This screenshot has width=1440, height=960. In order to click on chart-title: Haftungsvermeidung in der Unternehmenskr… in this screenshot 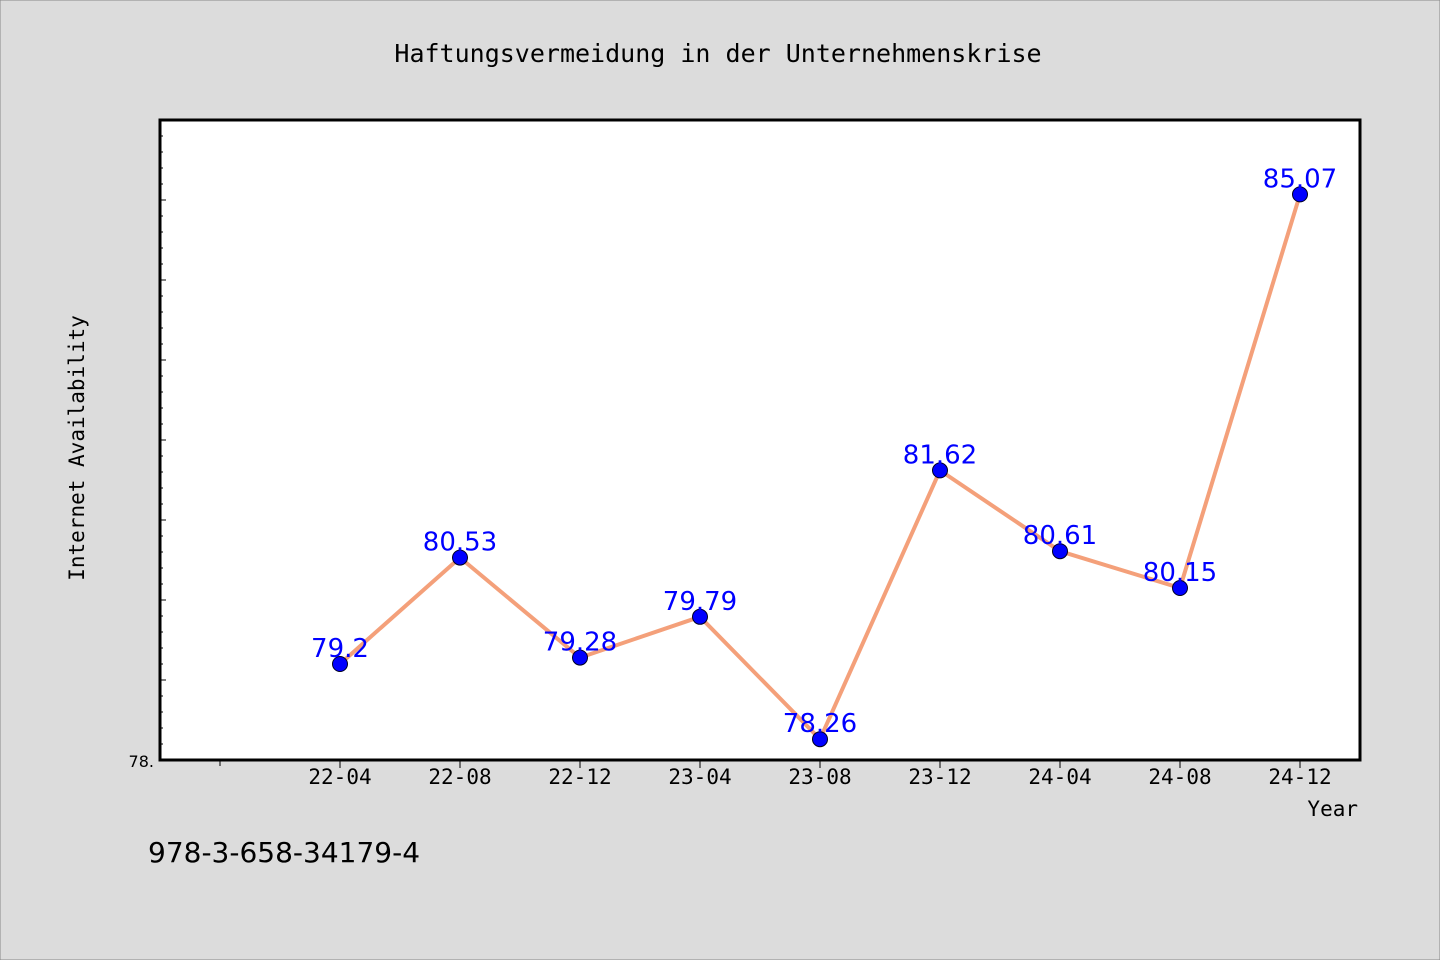, I will do `click(717, 53)`.